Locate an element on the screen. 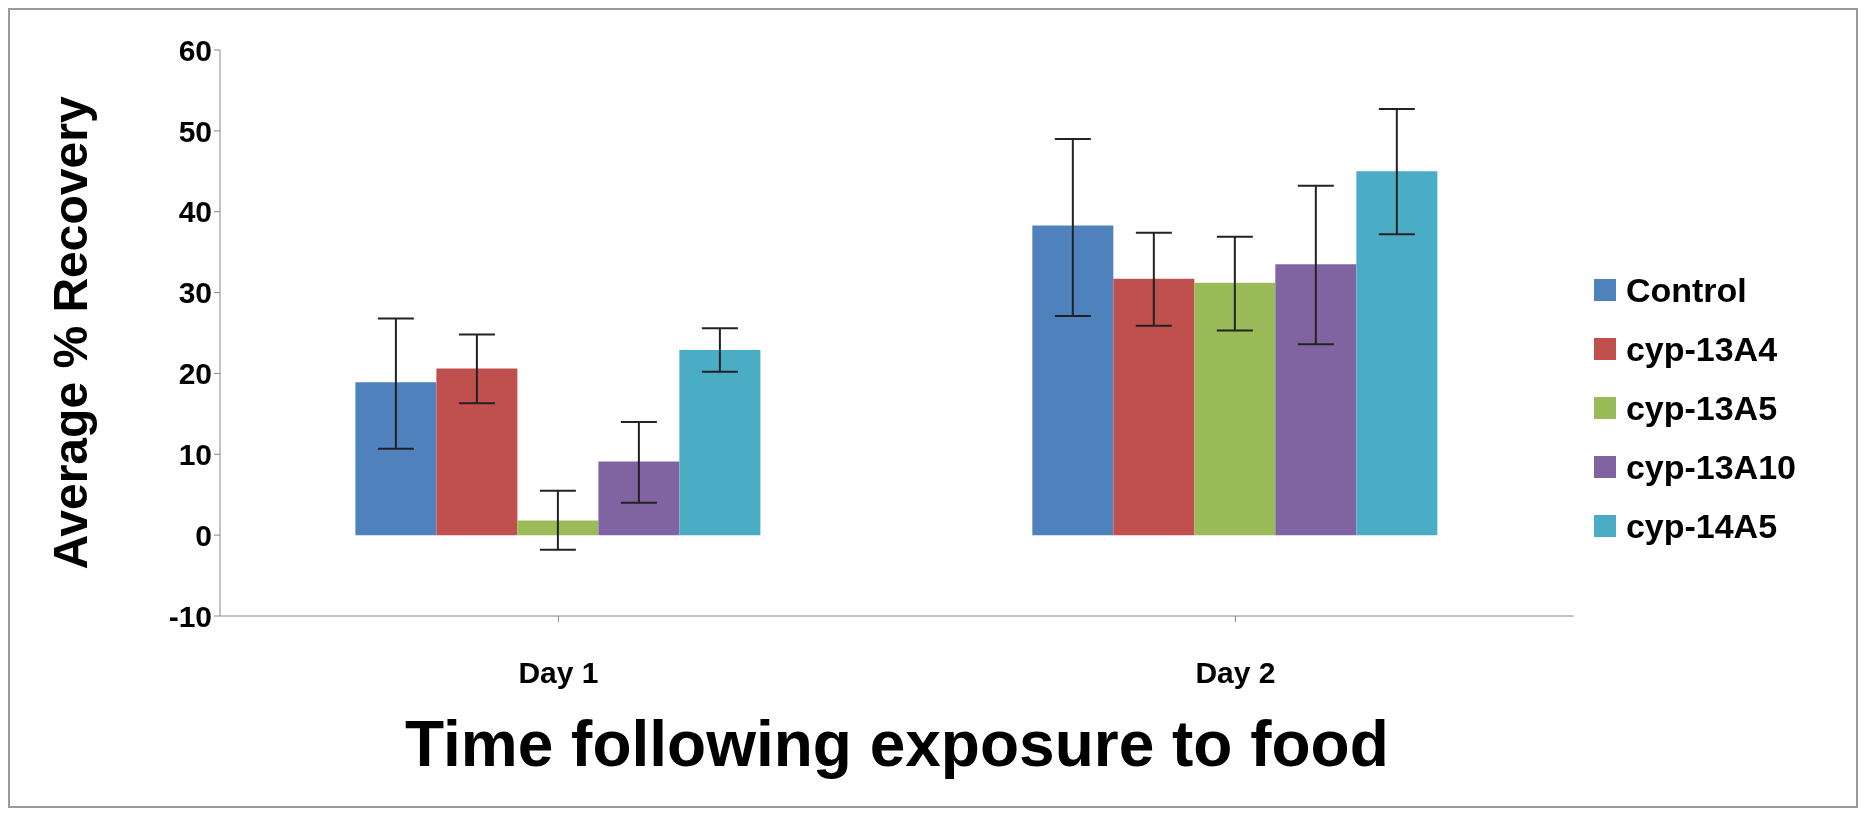  x-tick-label: Day 2 is located at coordinates (1235, 673).